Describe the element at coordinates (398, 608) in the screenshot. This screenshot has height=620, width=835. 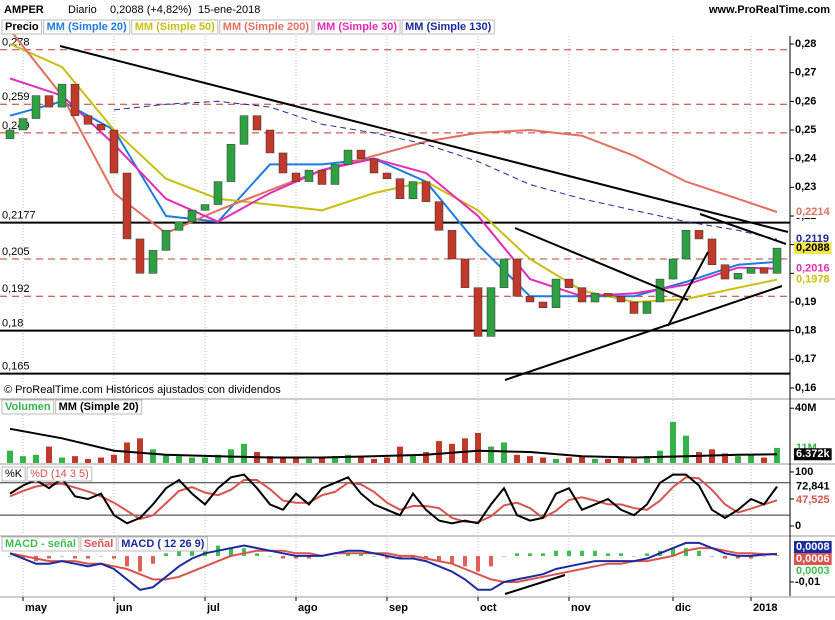
I see `x-tick-label: sep` at that location.